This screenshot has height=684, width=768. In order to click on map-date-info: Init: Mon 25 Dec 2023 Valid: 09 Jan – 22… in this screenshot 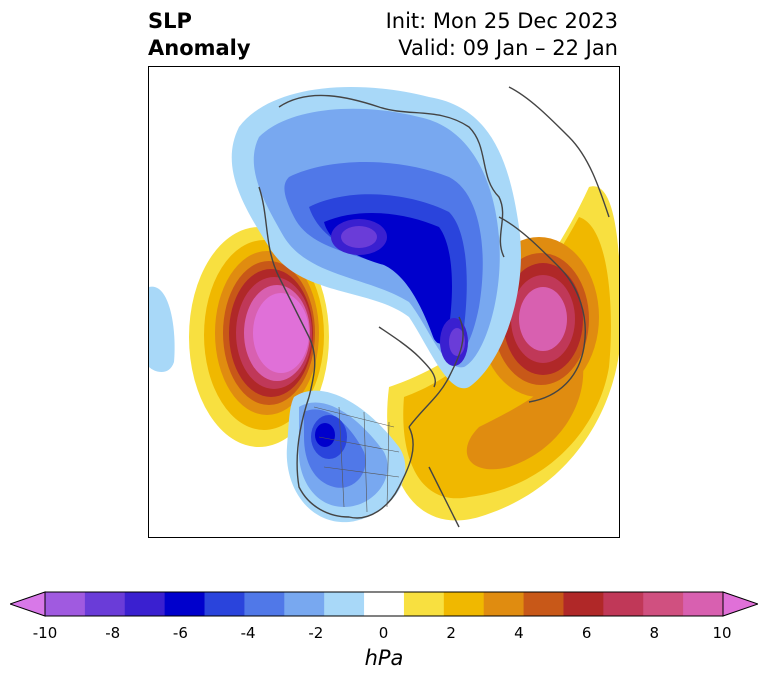, I will do `click(502, 35)`.